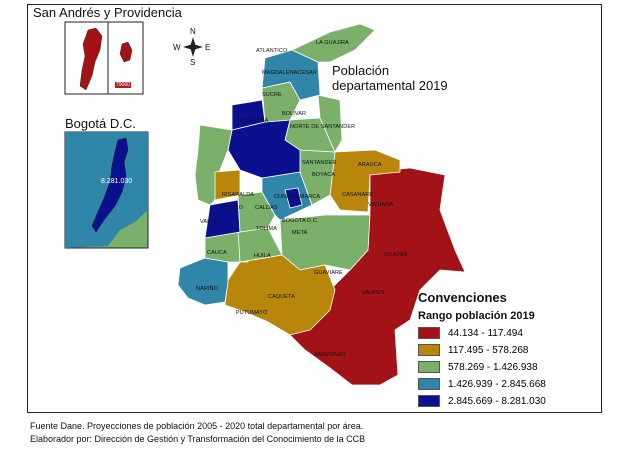 The width and height of the screenshot is (640, 453). I want to click on dept-guainia: GUAINIA, so click(396, 255).